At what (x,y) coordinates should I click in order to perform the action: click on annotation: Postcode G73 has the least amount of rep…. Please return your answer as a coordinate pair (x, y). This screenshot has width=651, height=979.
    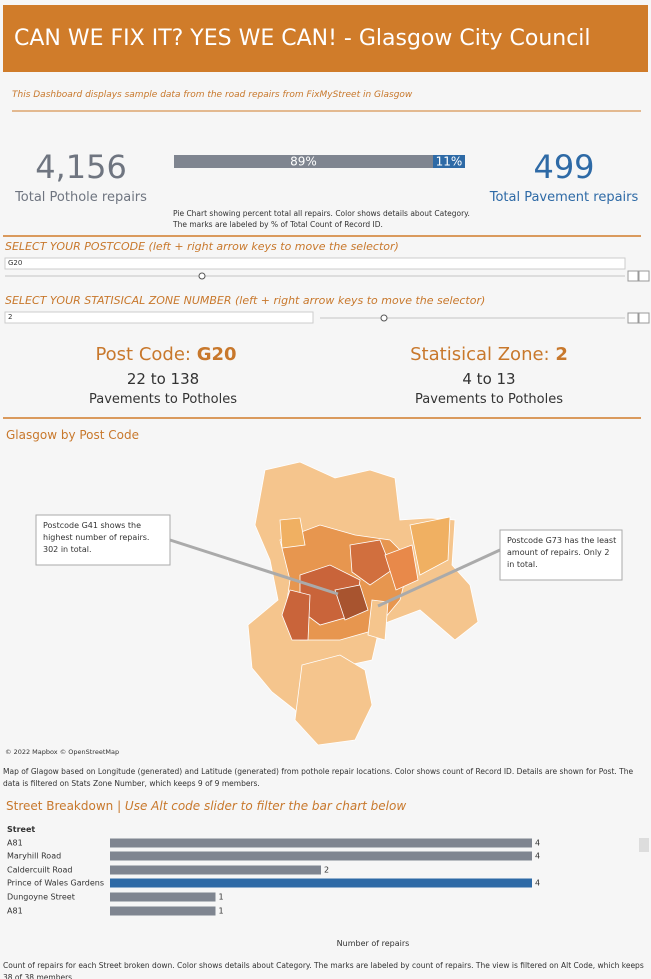
    Looking at the image, I should click on (562, 552).